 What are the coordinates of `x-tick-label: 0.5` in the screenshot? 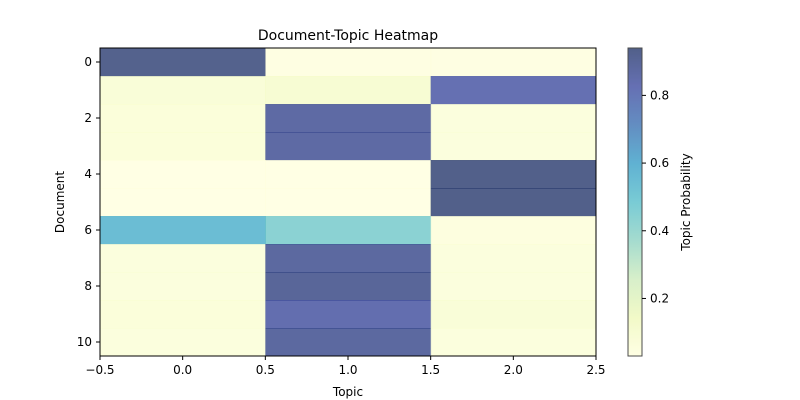 It's located at (265, 370).